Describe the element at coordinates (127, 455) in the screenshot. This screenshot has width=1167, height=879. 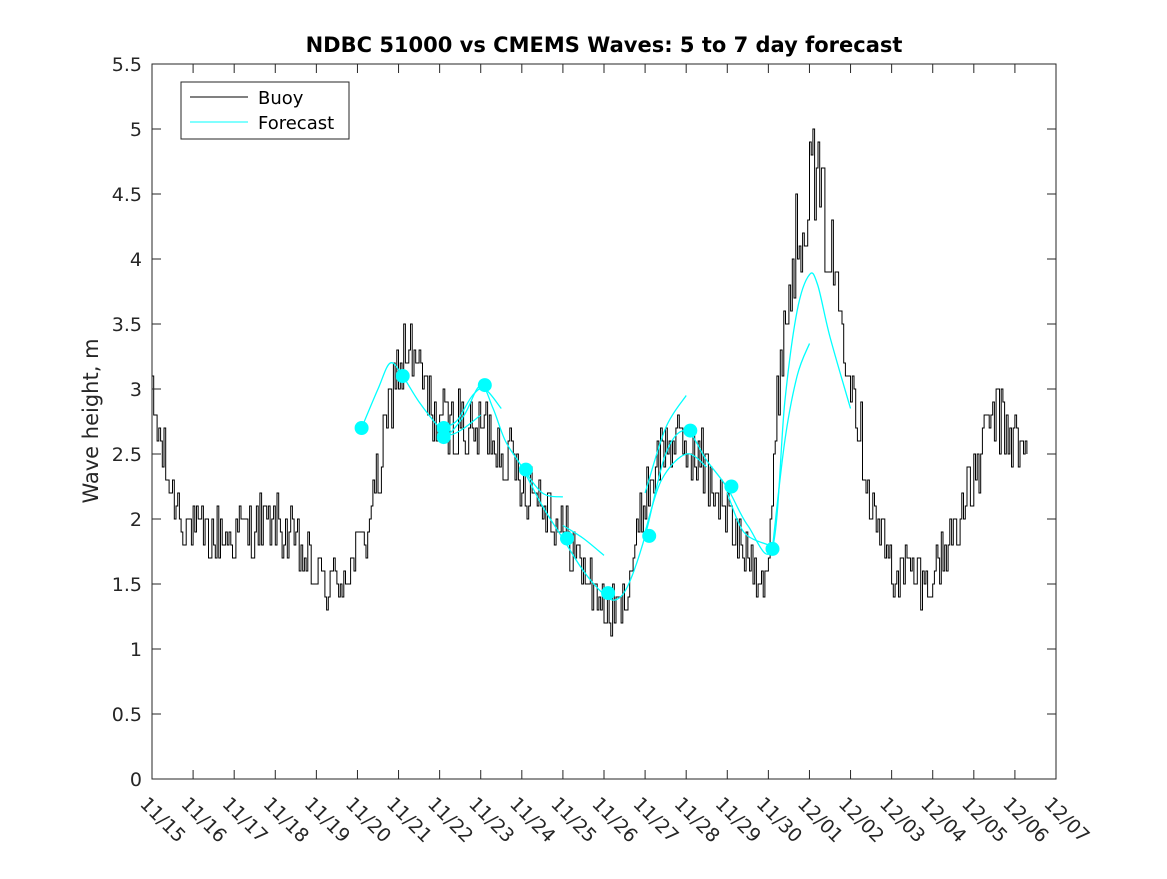
I see `y-tick-label: 2.5` at that location.